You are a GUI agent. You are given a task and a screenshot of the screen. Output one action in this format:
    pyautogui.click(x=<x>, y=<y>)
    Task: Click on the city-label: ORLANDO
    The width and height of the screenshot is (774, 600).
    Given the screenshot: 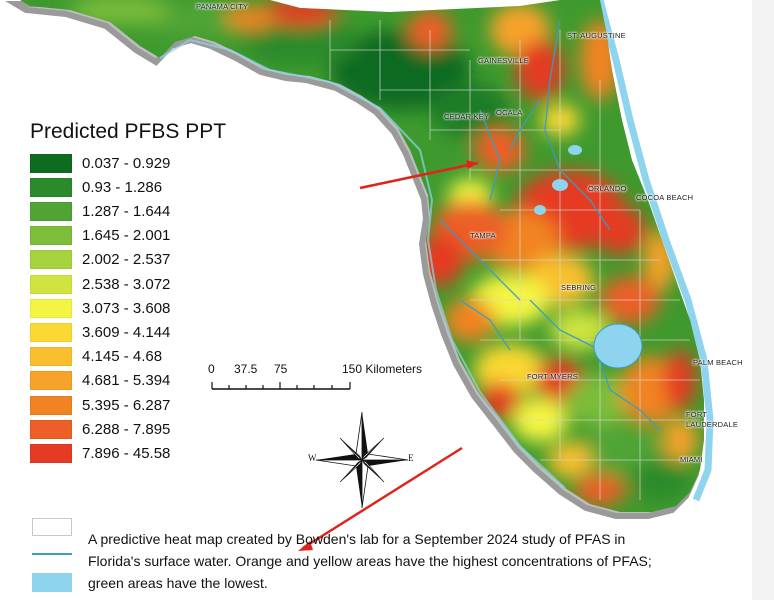 What is the action you would take?
    pyautogui.click(x=607, y=188)
    